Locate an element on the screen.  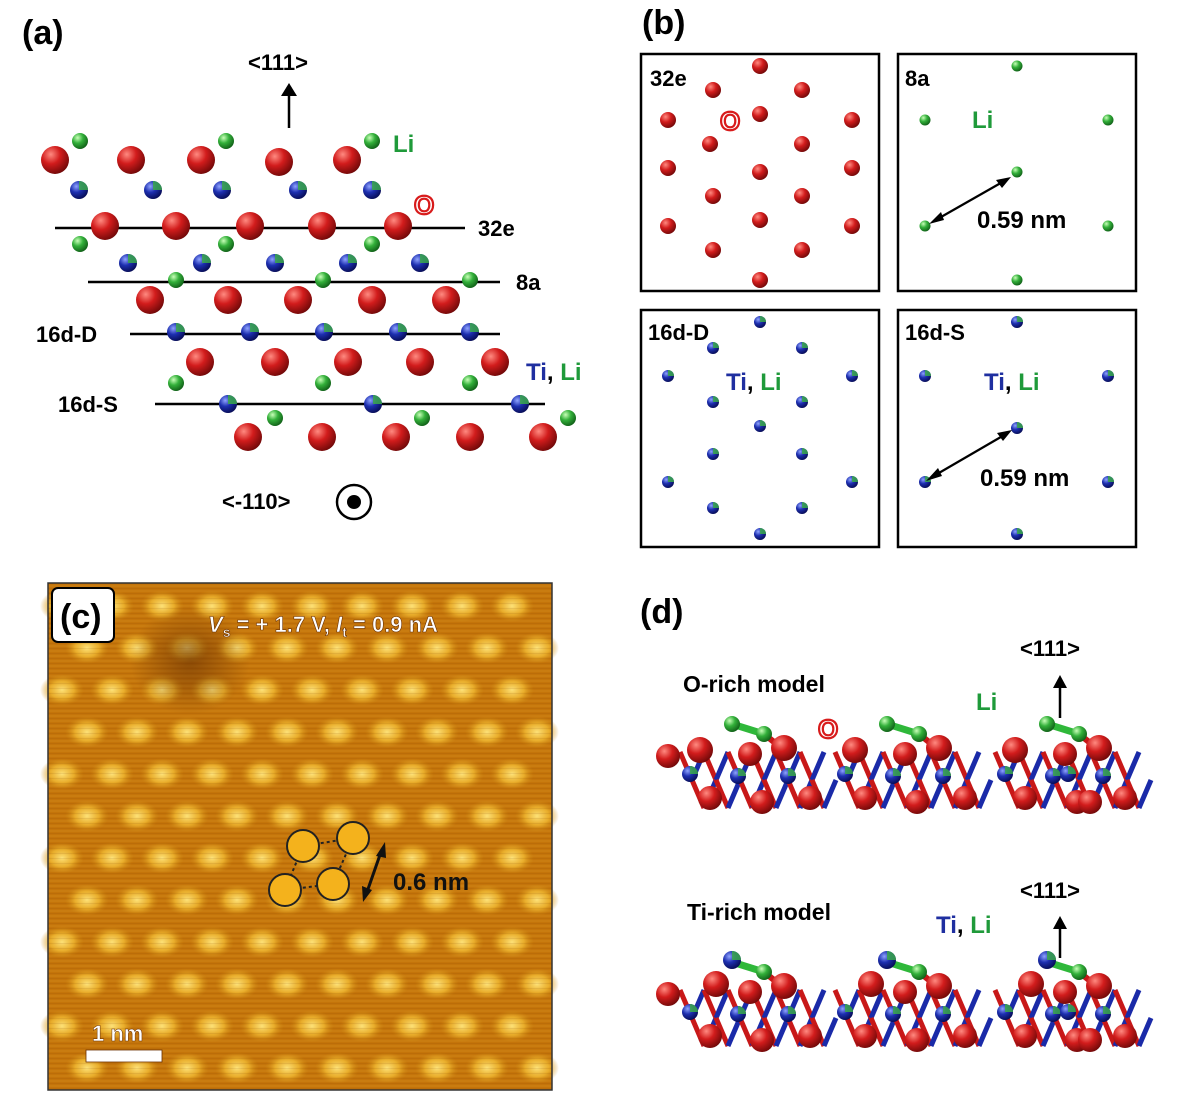
box-16d-d-comma: , is located at coordinates (753, 382).